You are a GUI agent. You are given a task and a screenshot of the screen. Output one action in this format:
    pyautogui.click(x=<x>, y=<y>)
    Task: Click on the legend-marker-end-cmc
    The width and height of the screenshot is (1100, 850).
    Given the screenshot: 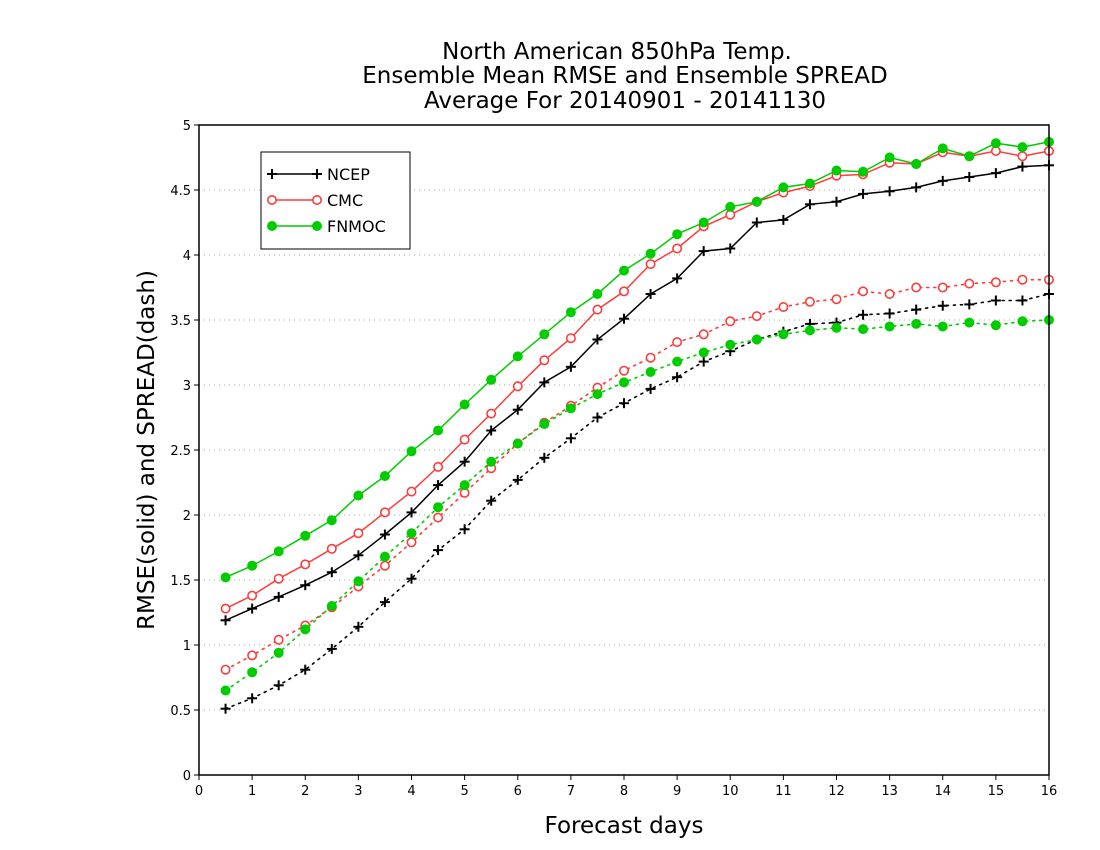 What is the action you would take?
    pyautogui.click(x=316, y=200)
    